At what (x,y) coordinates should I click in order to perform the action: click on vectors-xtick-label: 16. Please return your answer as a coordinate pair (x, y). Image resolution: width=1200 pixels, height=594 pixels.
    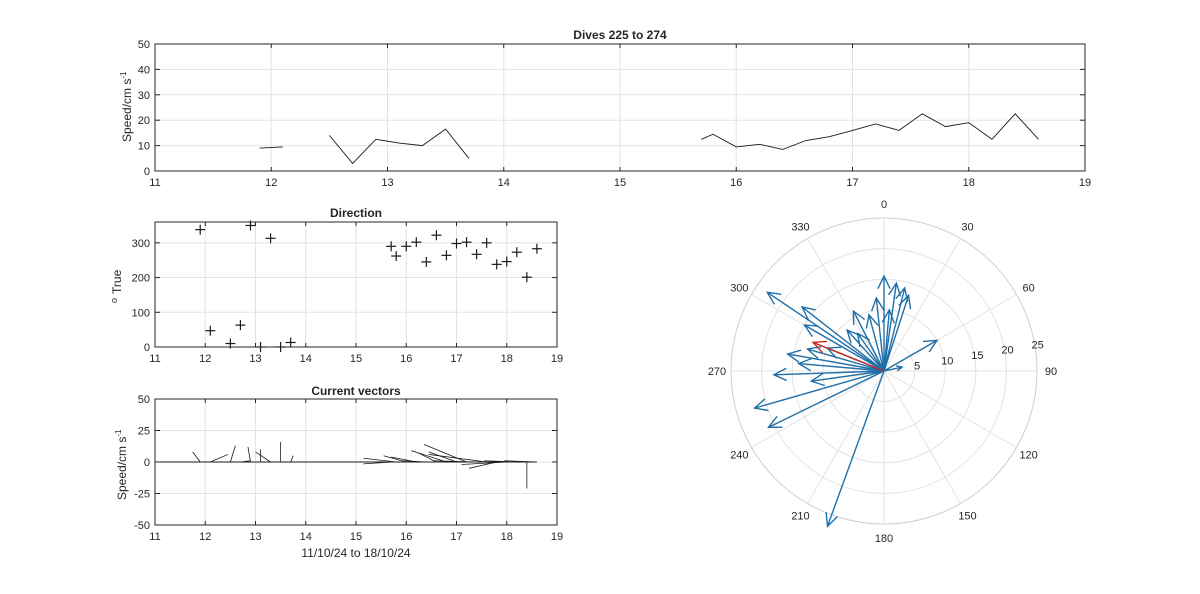
    Looking at the image, I should click on (406, 537).